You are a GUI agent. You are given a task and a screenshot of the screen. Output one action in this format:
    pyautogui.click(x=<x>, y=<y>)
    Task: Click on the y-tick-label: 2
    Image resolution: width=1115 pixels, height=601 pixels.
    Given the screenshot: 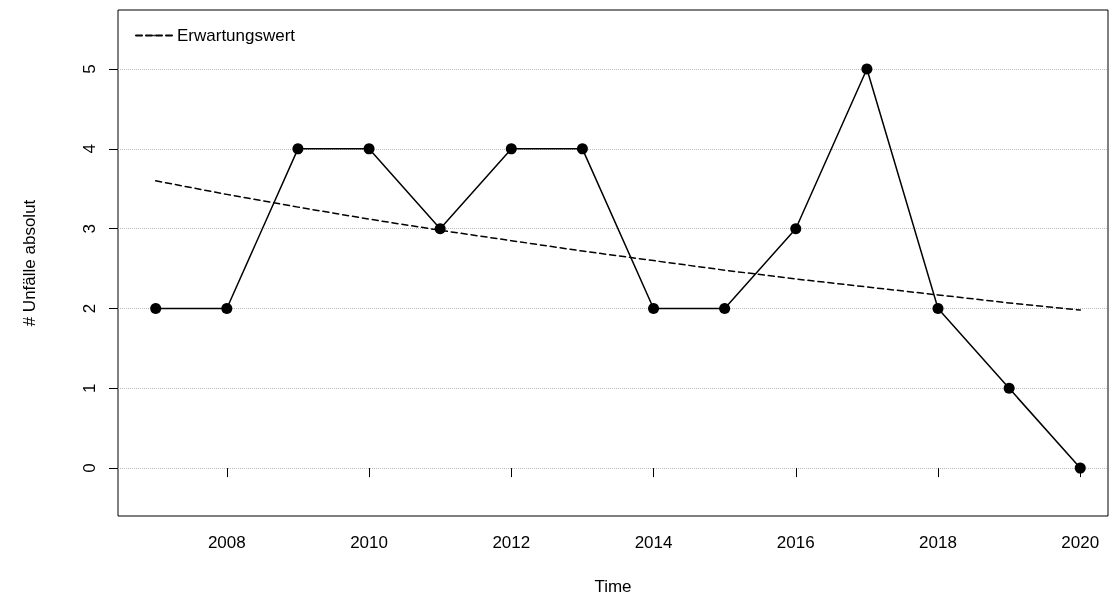 What is the action you would take?
    pyautogui.click(x=89, y=308)
    